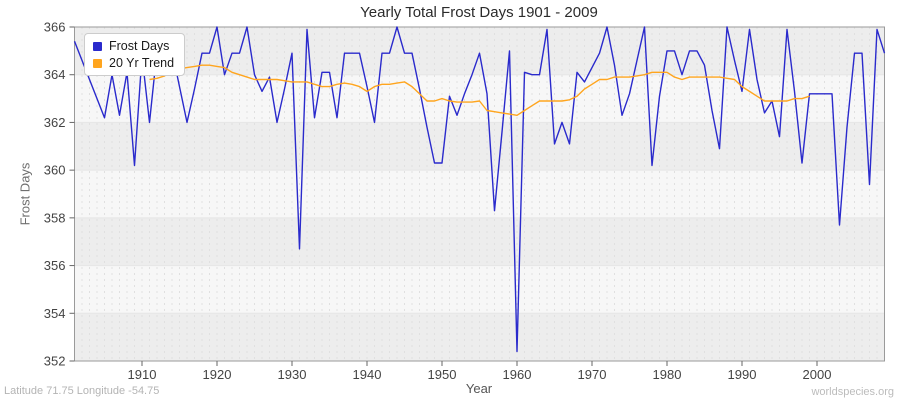 The width and height of the screenshot is (900, 400). What do you see at coordinates (817, 374) in the screenshot?
I see `x-tick-label: 2000` at bounding box center [817, 374].